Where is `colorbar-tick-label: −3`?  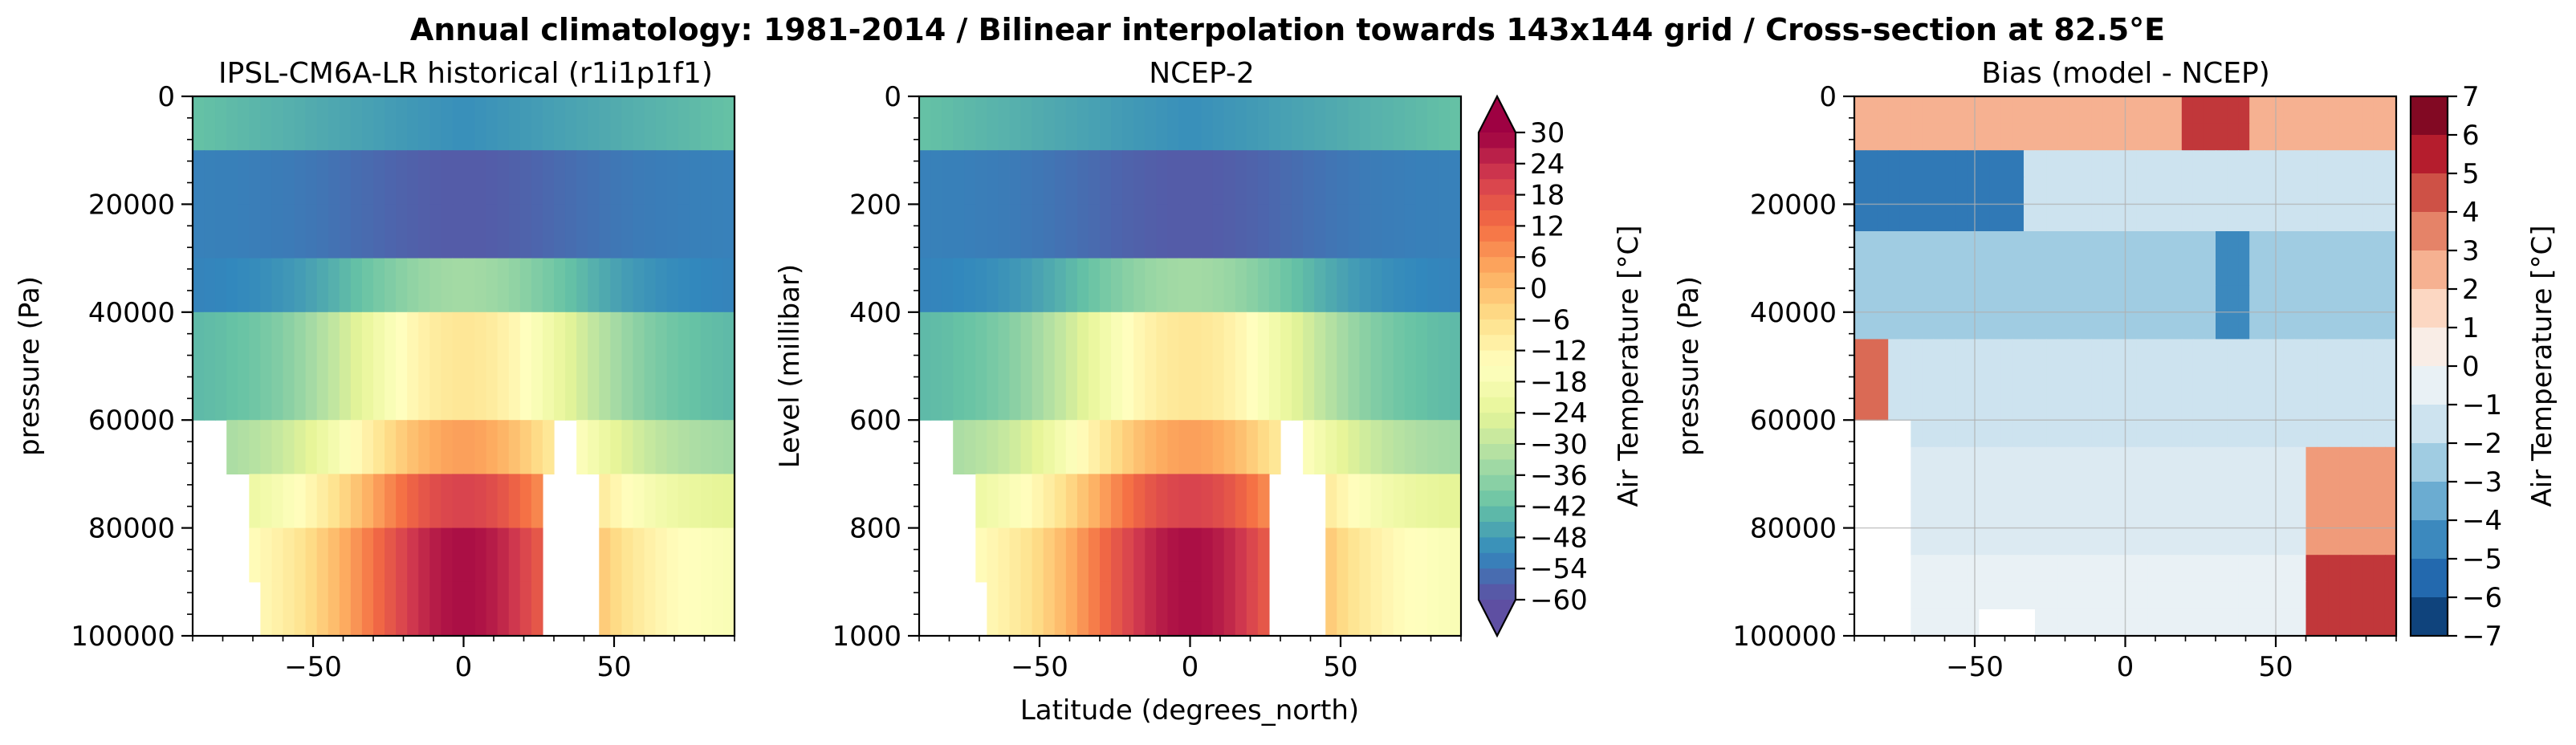
colorbar-tick-label: −3 is located at coordinates (2482, 482).